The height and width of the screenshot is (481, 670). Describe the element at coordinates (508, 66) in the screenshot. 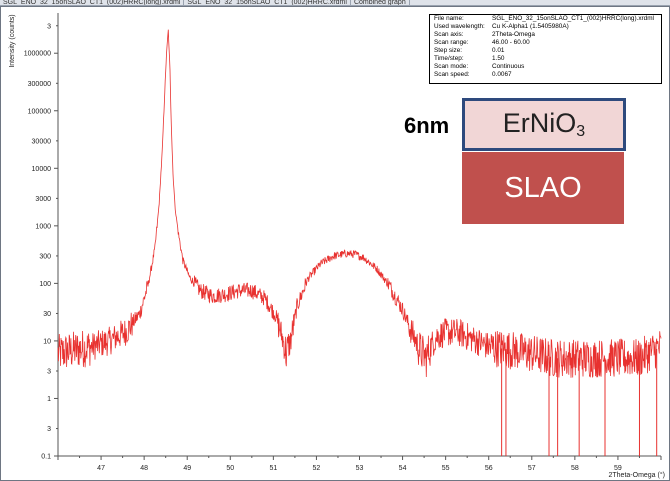

I see `scan-info-value: Continuous` at that location.